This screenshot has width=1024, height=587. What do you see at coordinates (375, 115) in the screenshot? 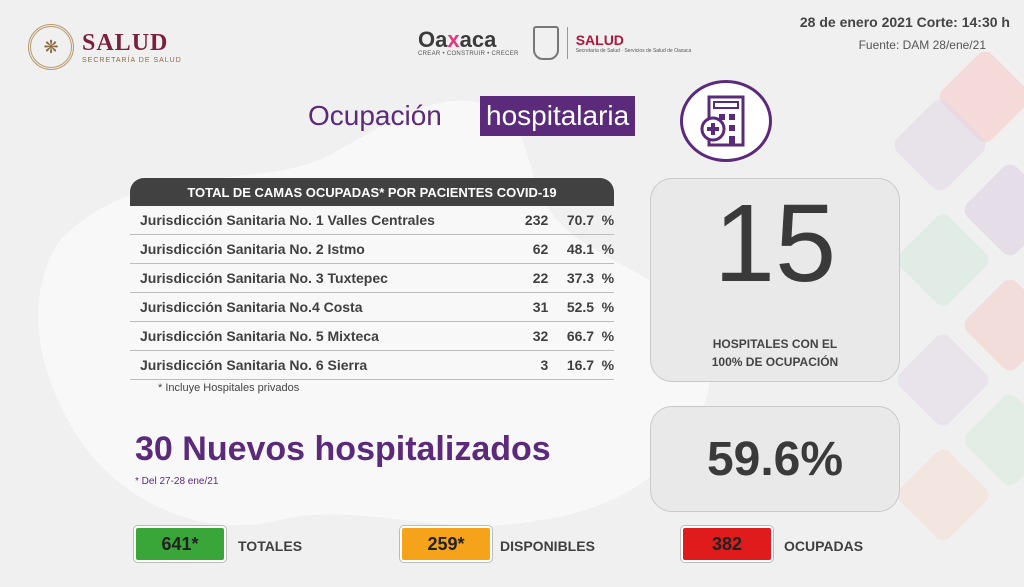
I see `page-title-part1: Ocupación` at bounding box center [375, 115].